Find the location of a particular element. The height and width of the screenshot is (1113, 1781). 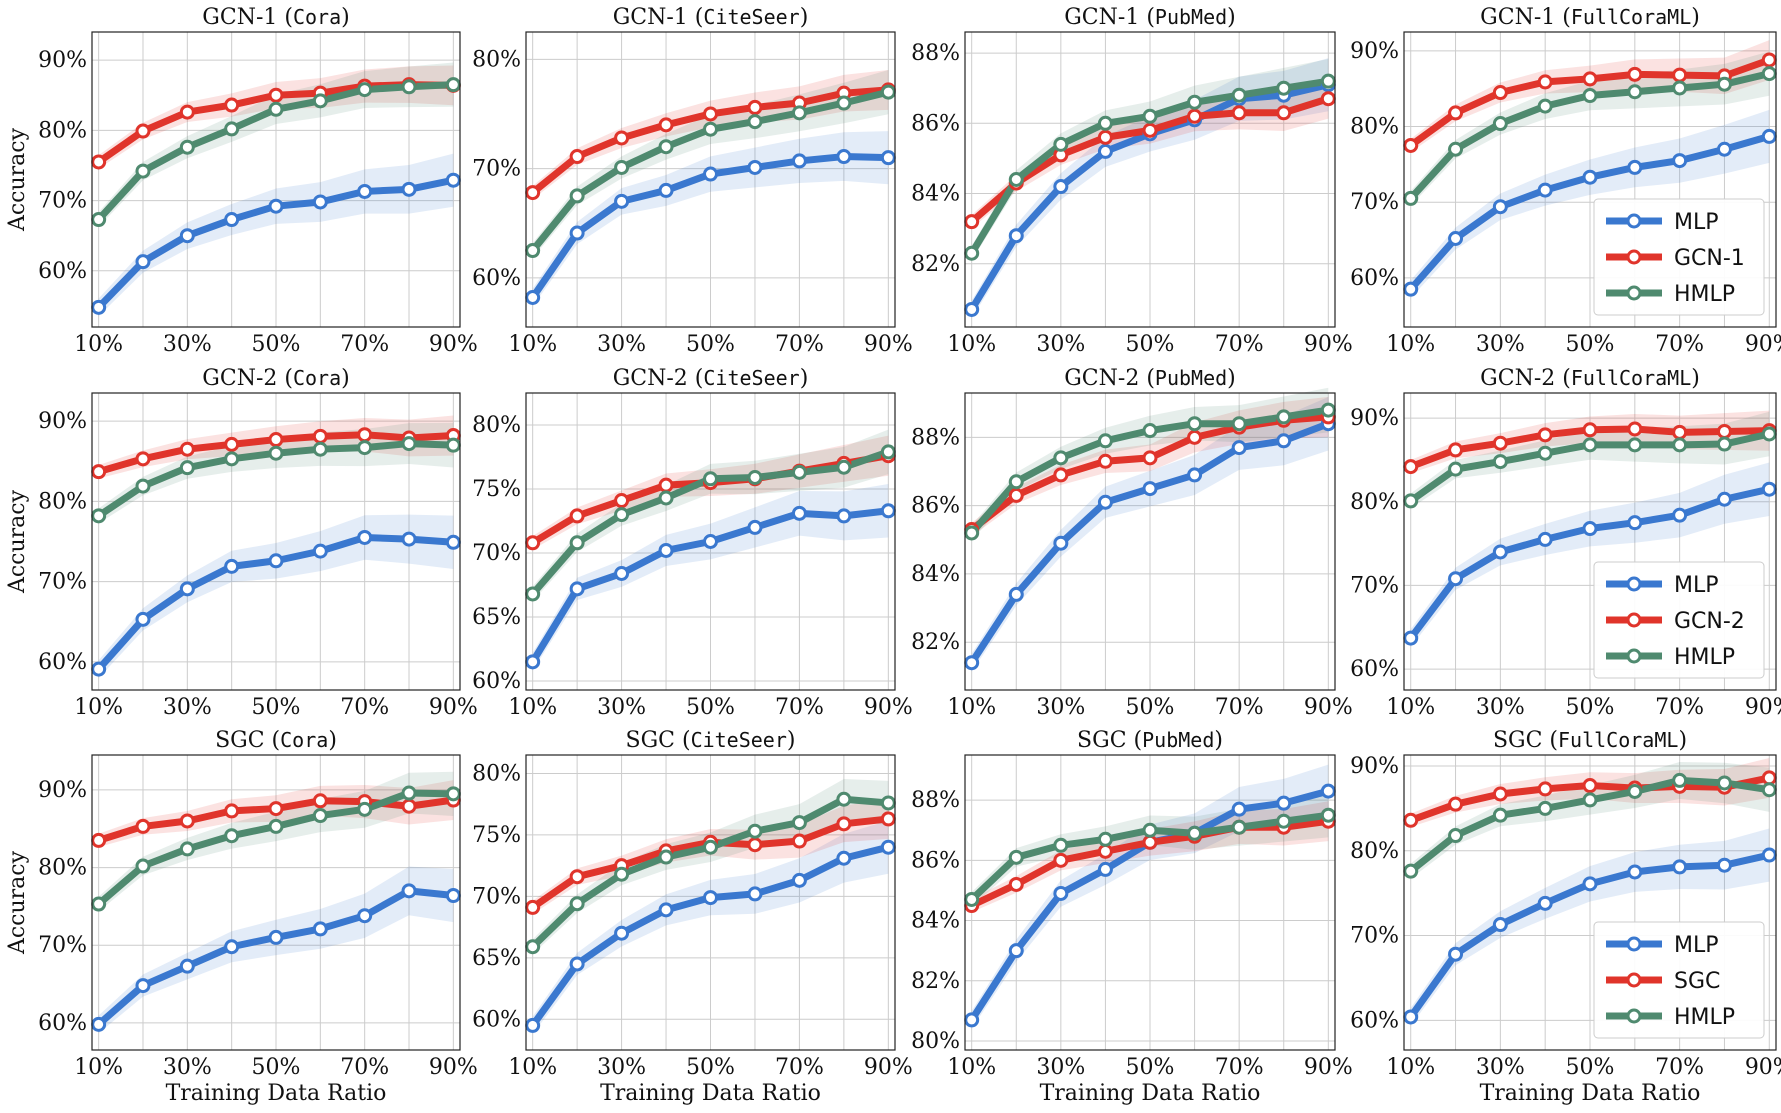

chart-title: GCN-2 (FullCoraML) is located at coordinates (1590, 378).